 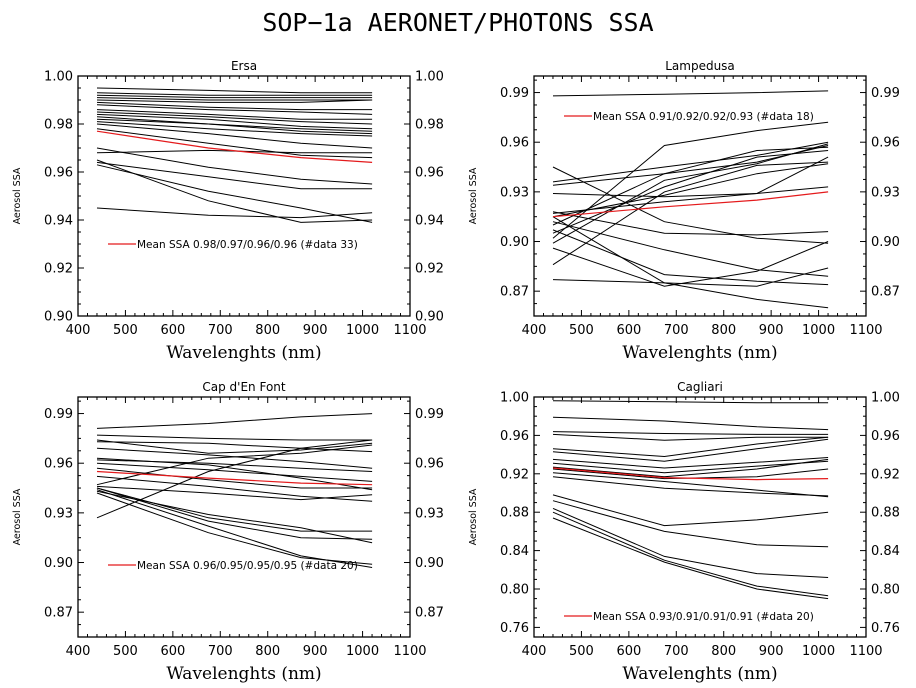 I want to click on y-tick-label-right: 0.84, so click(x=885, y=551).